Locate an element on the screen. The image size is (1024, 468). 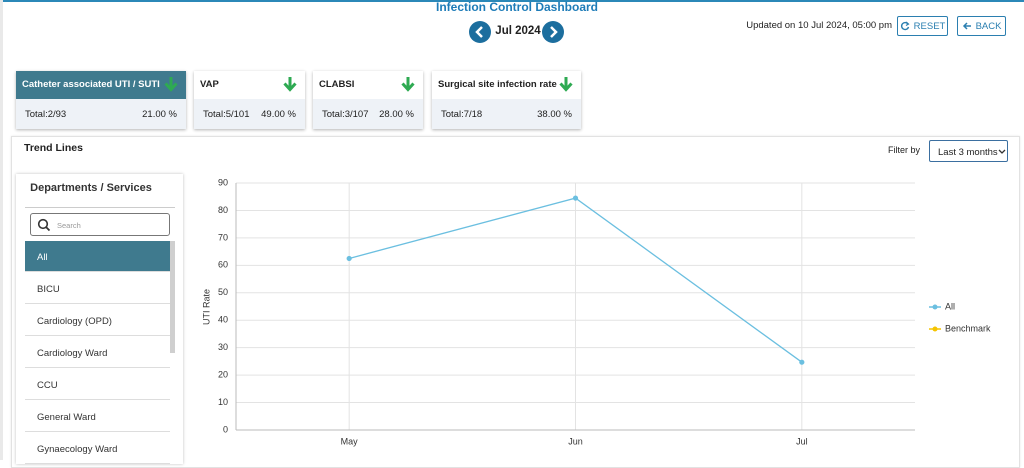
y-tick-label: 60 is located at coordinates (223, 265).